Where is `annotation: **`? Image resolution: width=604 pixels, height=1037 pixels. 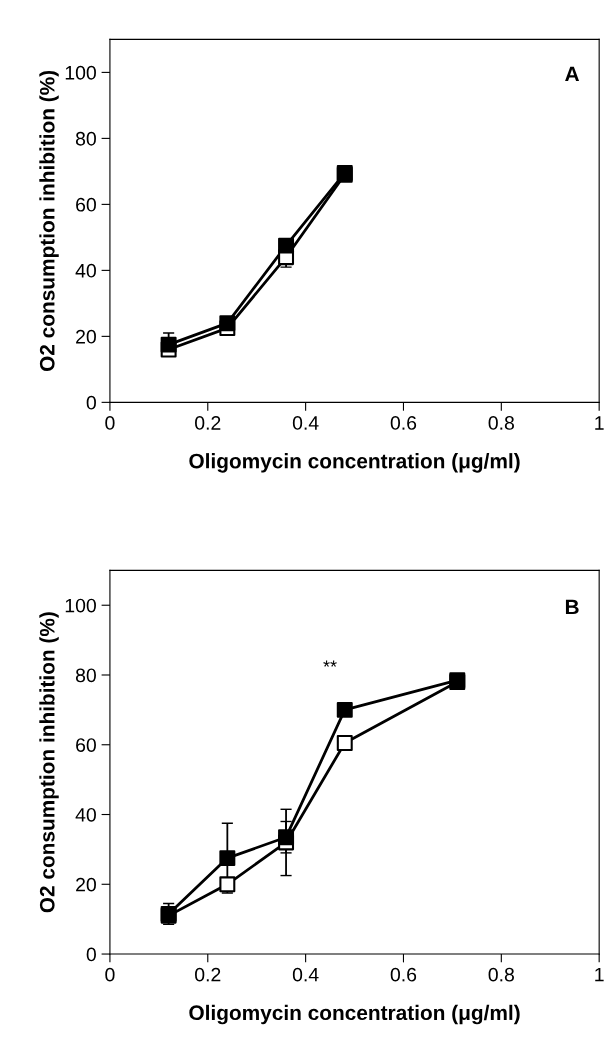
annotation: ** is located at coordinates (330, 663).